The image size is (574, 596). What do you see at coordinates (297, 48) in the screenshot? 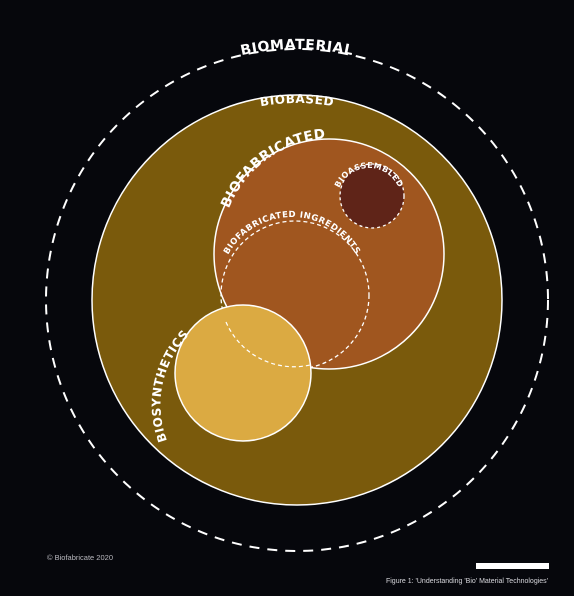
I see `biomaterial-label: BIOMATERIAL` at bounding box center [297, 48].